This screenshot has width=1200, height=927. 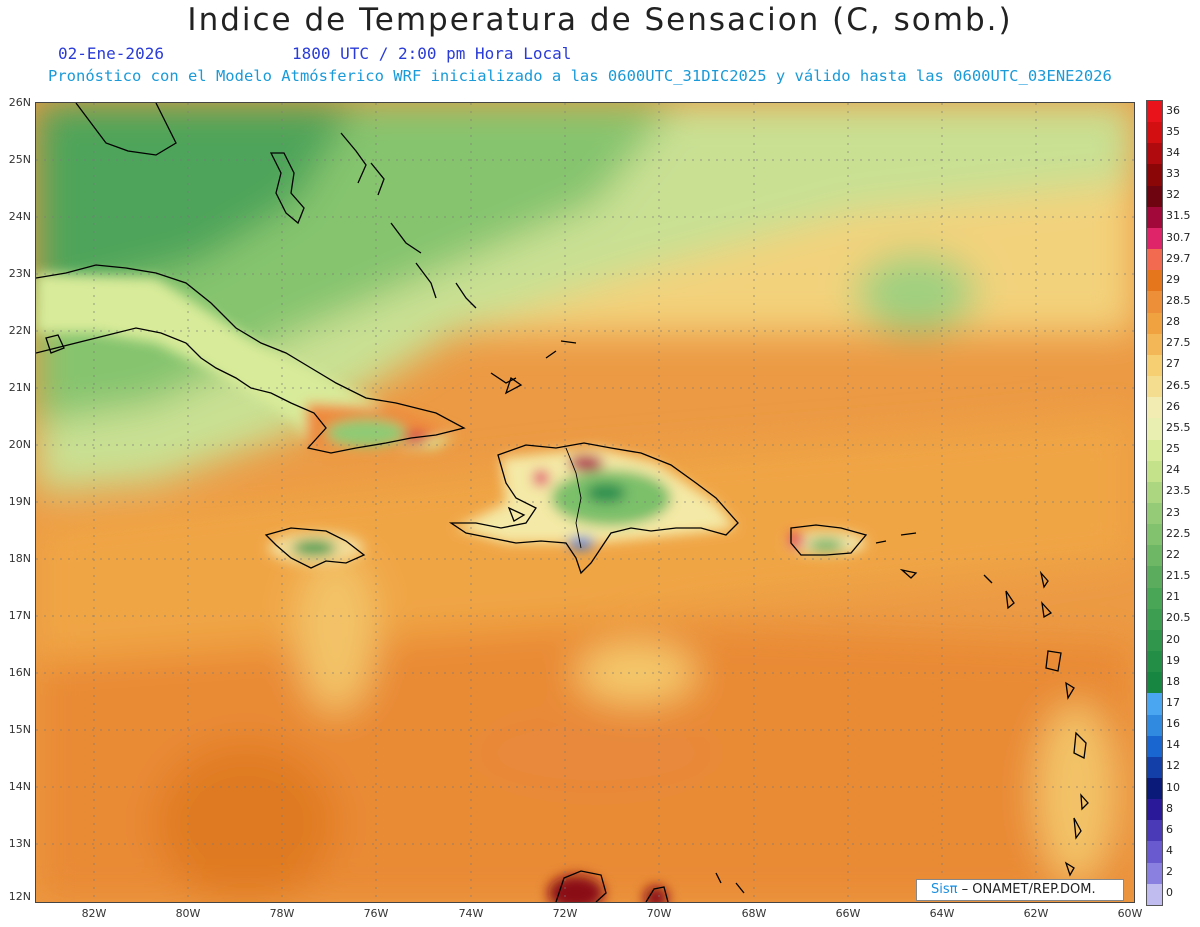 I want to click on colorbar-label: 22.5, so click(x=1178, y=533).